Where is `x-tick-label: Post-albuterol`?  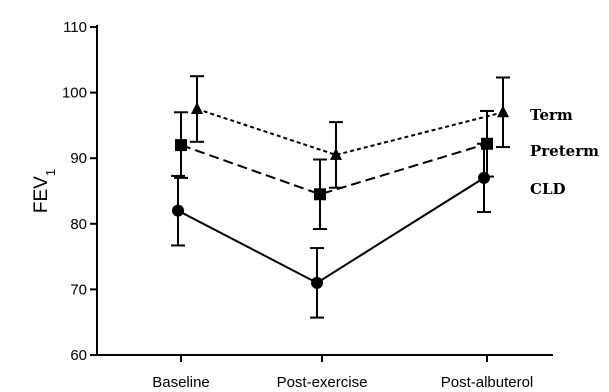
x-tick-label: Post-albuterol is located at coordinates (487, 382).